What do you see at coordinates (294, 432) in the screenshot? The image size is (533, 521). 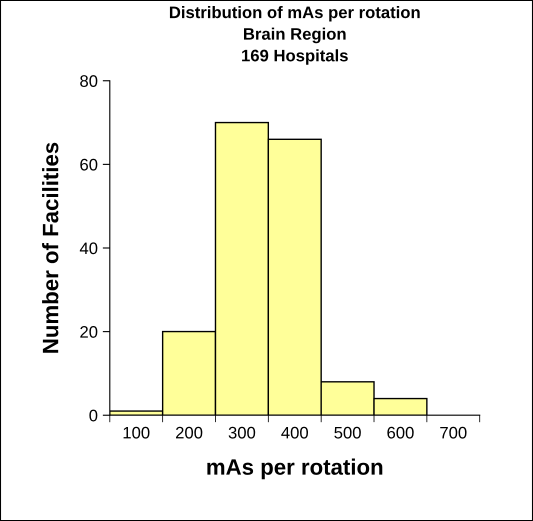 I see `x-tick-label: 400` at bounding box center [294, 432].